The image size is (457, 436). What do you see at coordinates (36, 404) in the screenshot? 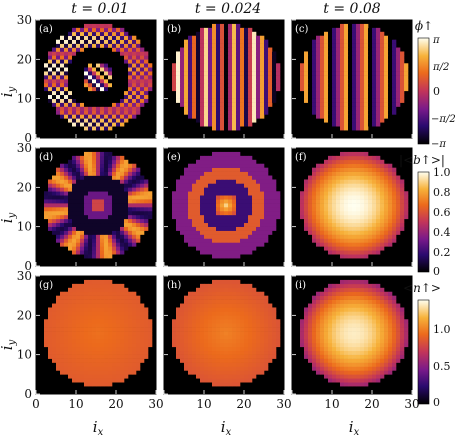
I see `x-tick-label: 0` at bounding box center [36, 404].